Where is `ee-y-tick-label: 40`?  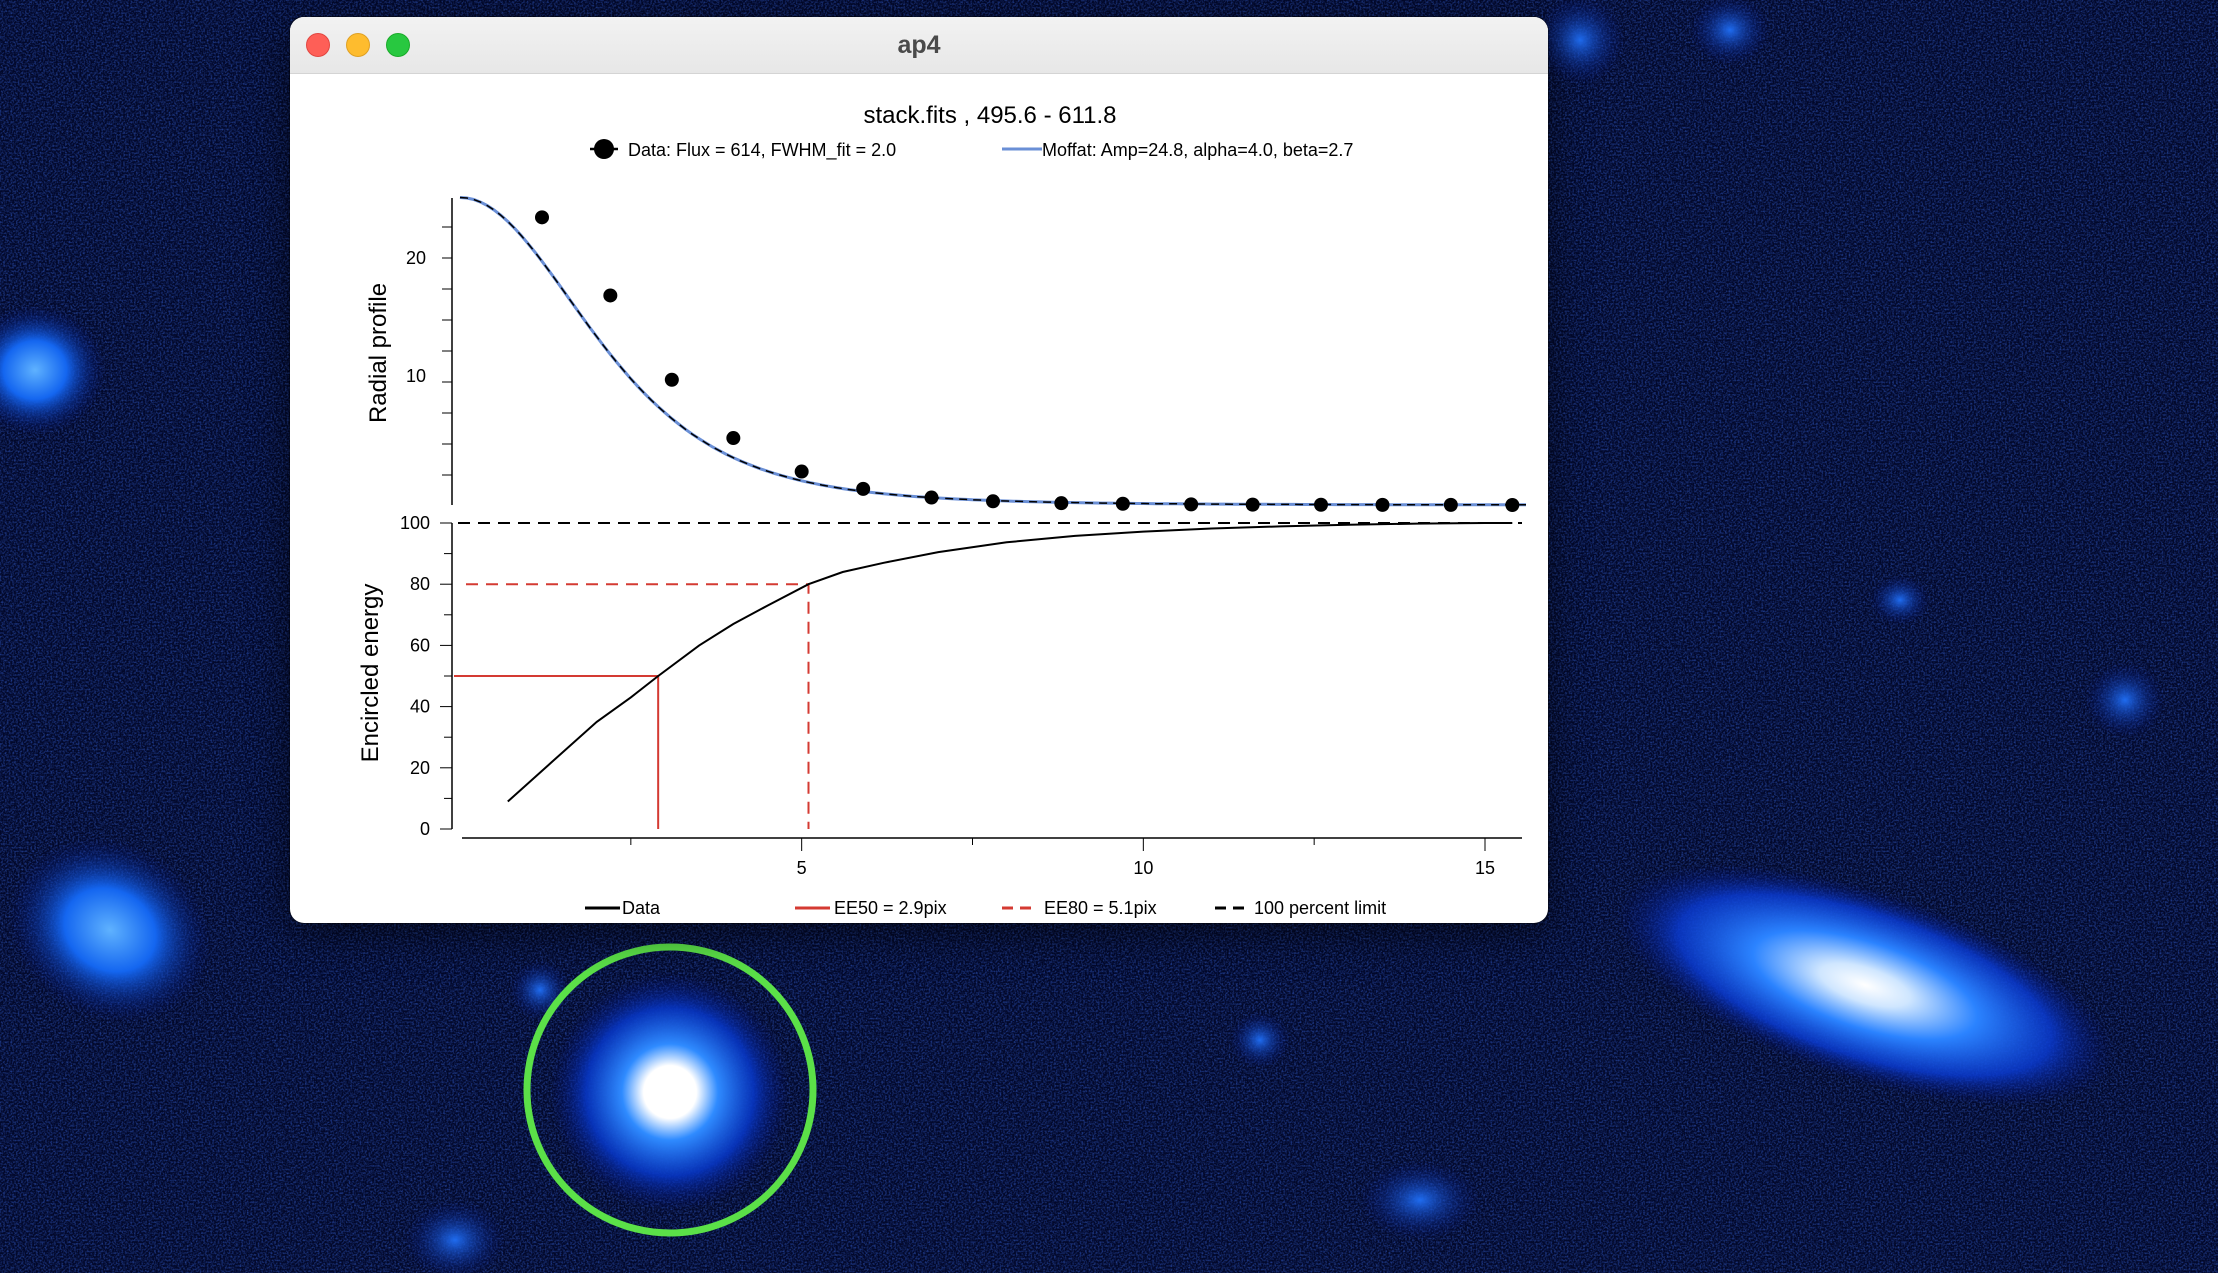
ee-y-tick-label: 40 is located at coordinates (420, 707).